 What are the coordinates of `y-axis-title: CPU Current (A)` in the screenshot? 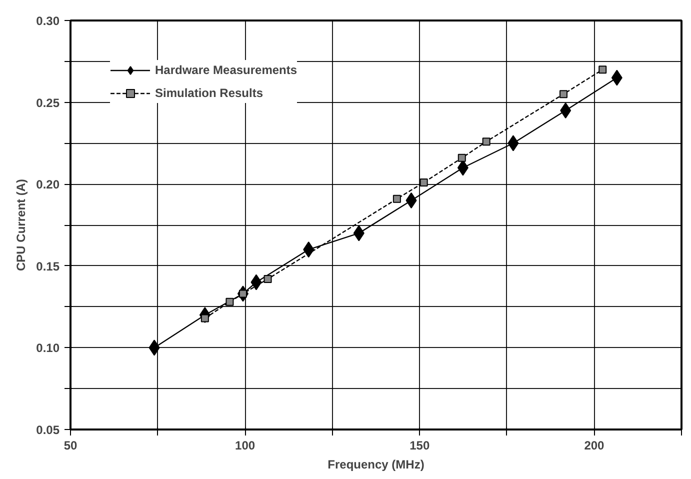 It's located at (21, 224).